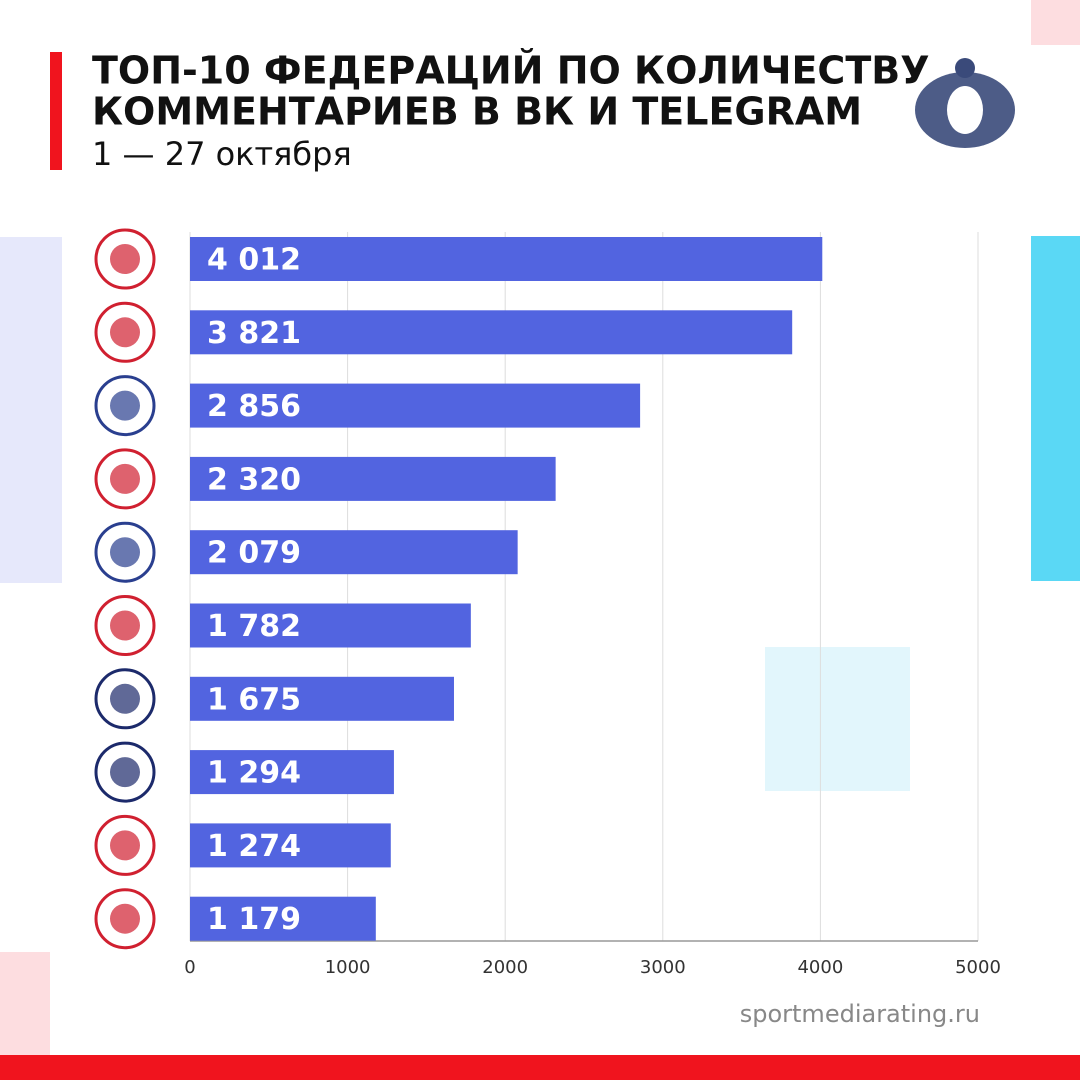 The width and height of the screenshot is (1080, 1084). I want to click on x-tick-label: 5000, so click(978, 967).